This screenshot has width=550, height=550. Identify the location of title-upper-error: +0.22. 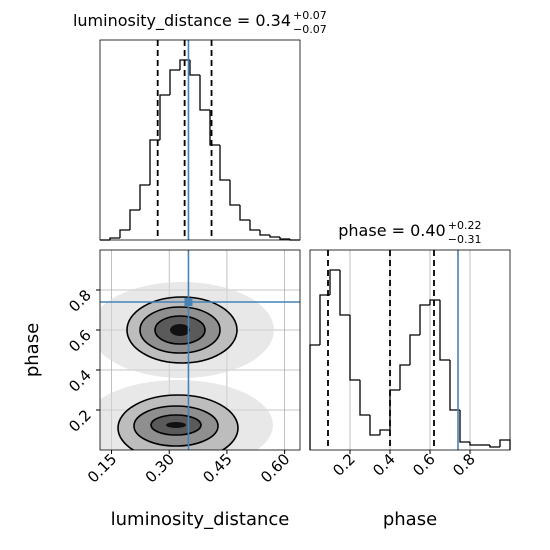
(465, 225).